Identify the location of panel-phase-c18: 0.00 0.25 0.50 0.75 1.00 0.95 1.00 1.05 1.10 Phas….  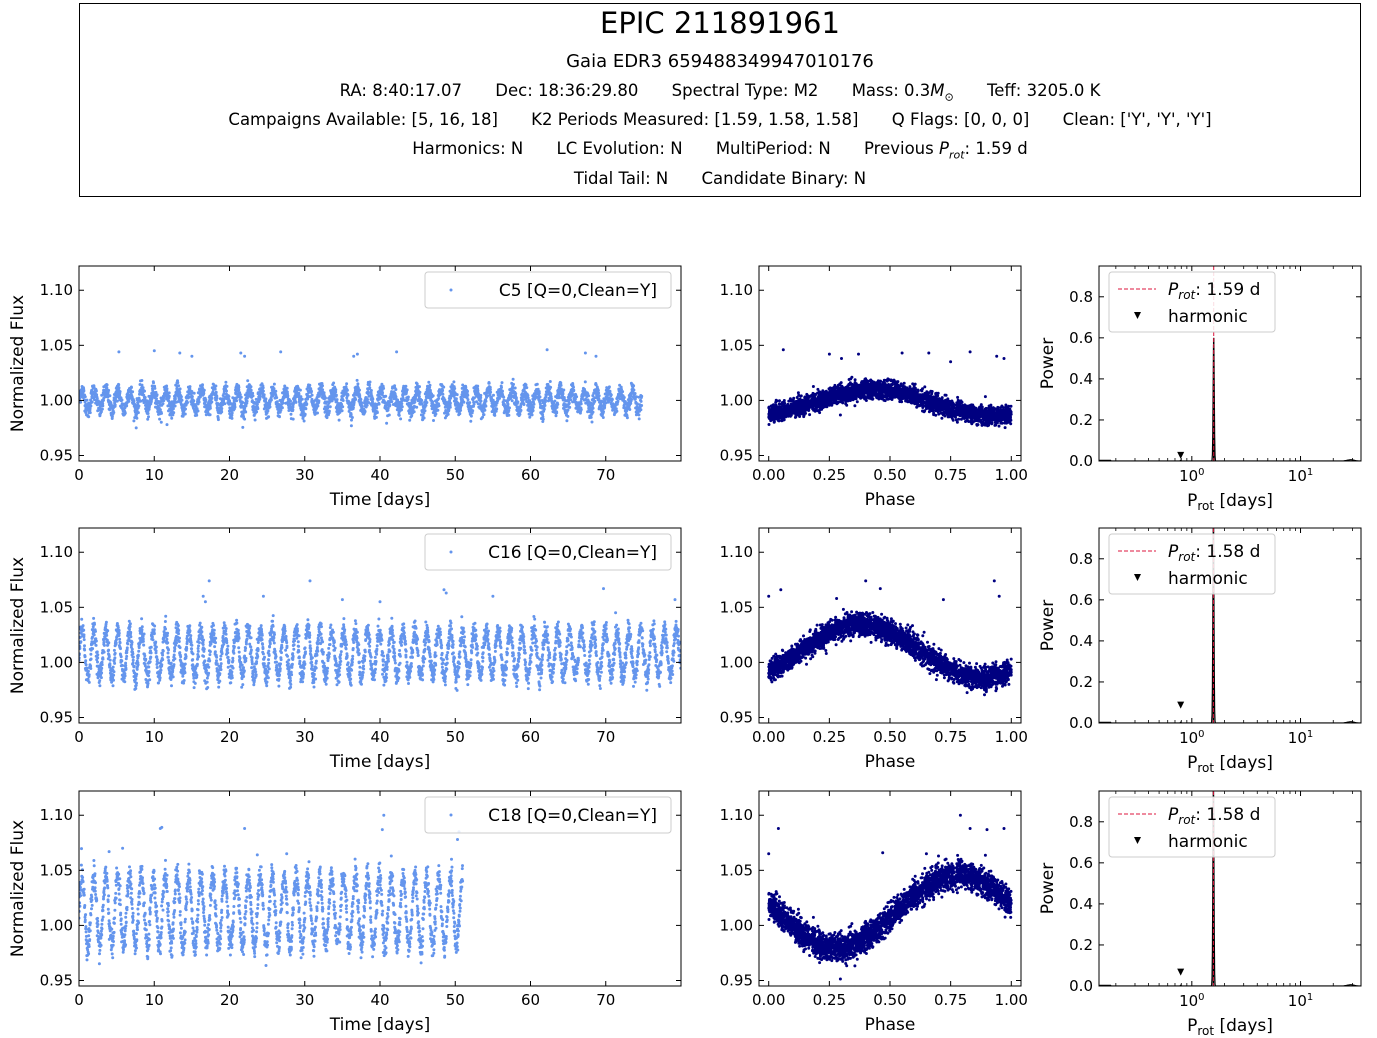
(874, 912).